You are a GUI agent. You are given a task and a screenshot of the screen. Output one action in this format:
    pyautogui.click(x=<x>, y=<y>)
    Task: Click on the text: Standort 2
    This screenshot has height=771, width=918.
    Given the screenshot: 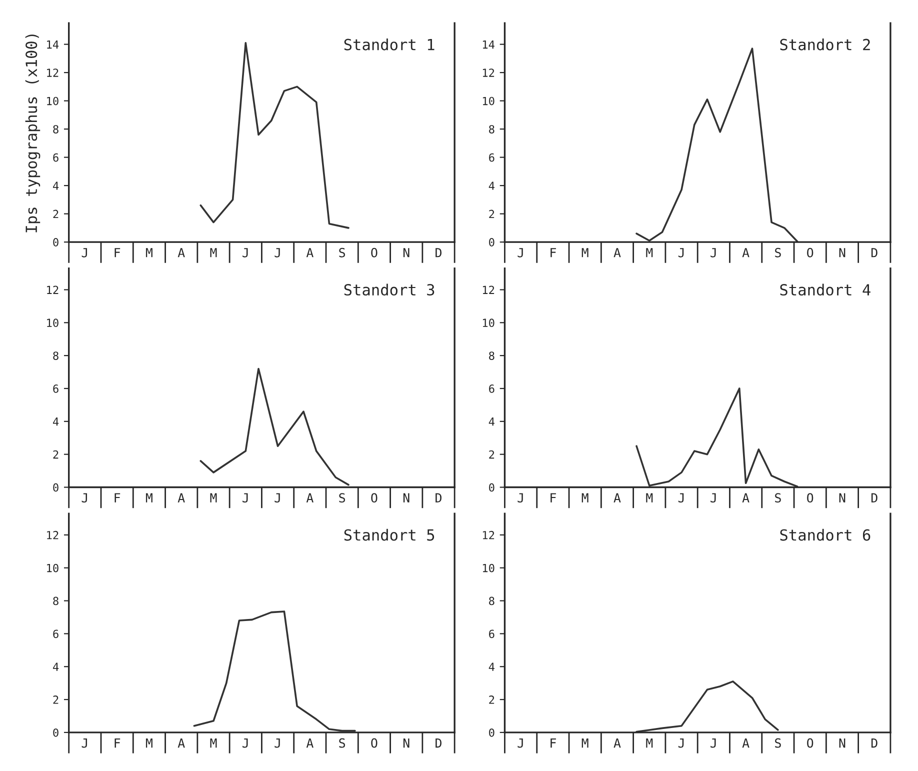 What is the action you would take?
    pyautogui.click(x=825, y=44)
    